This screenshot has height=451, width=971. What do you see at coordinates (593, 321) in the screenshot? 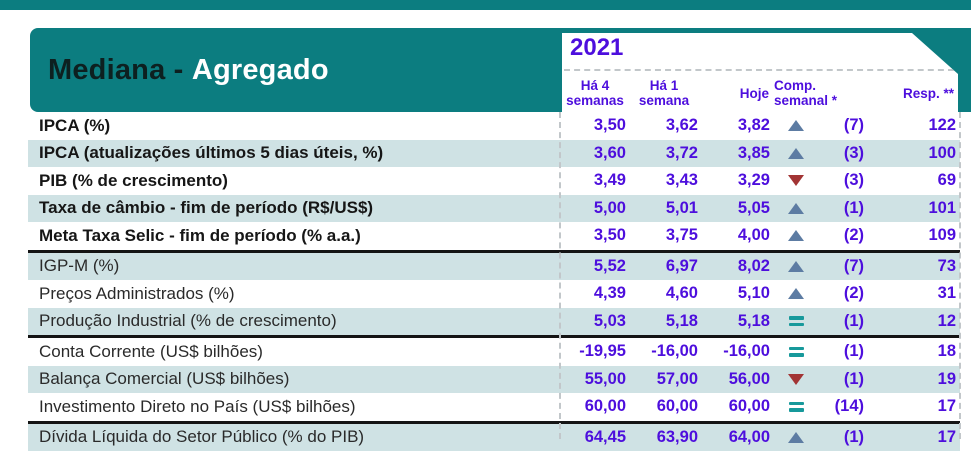
I see `value-ha-4-semanas: 5,03` at bounding box center [593, 321].